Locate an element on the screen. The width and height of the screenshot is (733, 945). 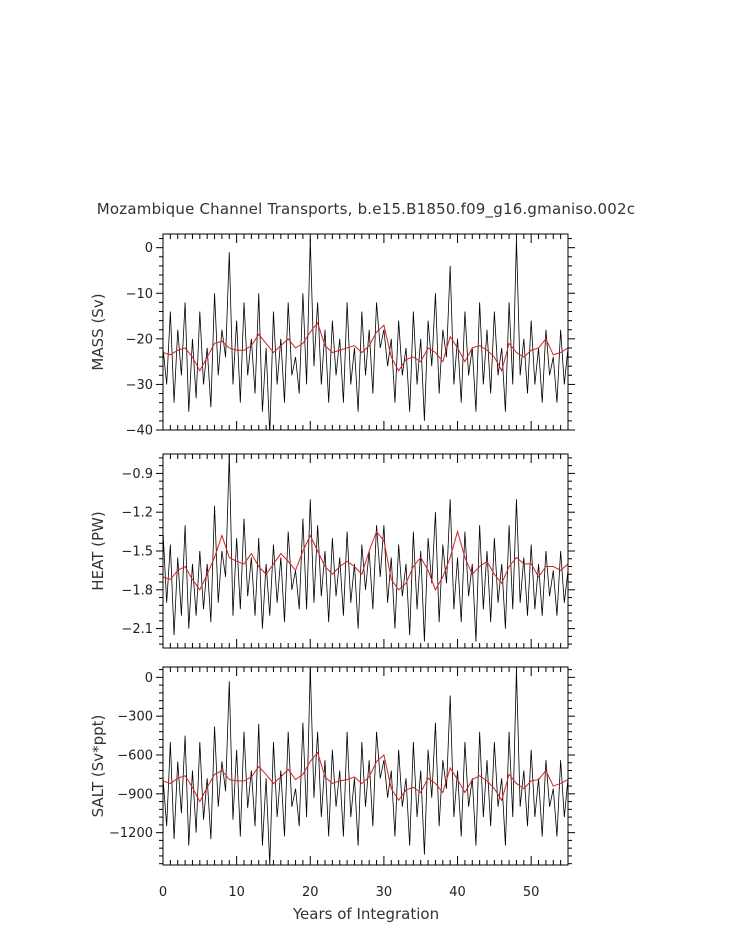
y-tick-label: −1.2 is located at coordinates (137, 513).